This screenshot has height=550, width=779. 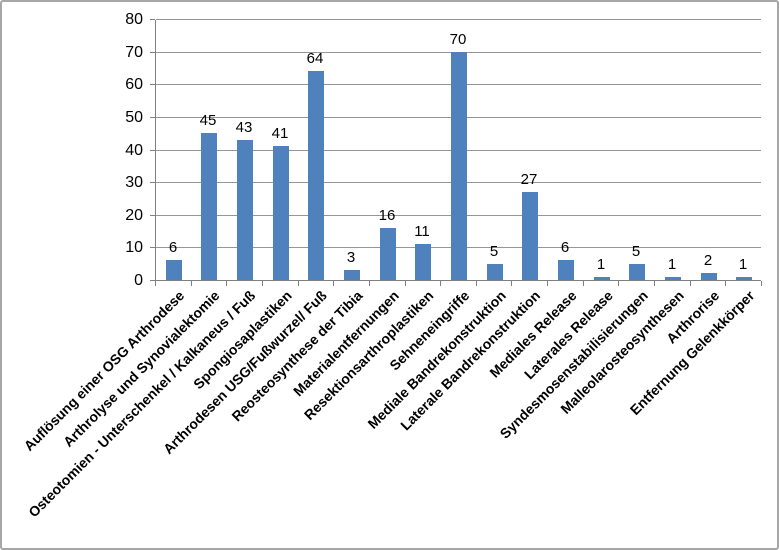 I want to click on y-axis-tick-label: 40, so click(x=134, y=150).